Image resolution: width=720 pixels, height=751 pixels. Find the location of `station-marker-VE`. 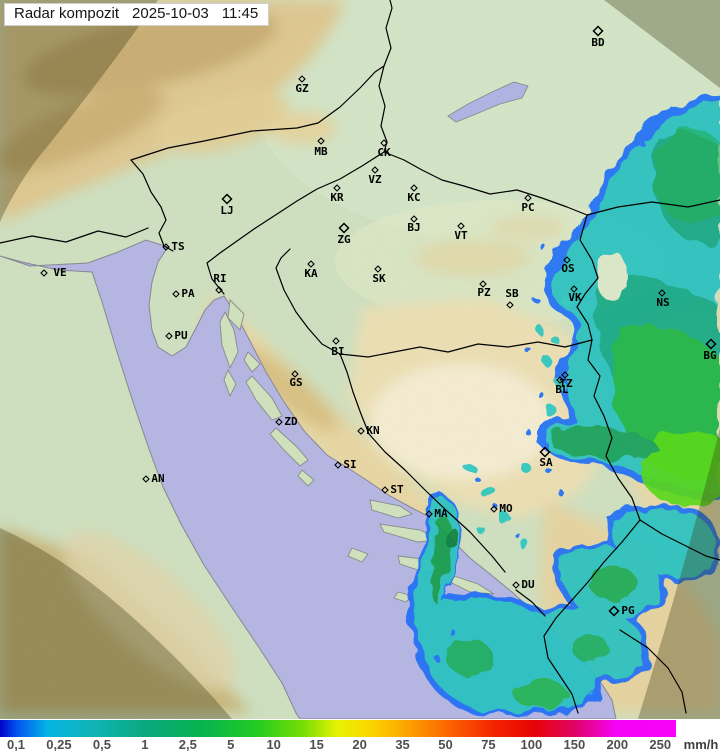

station-marker-VE is located at coordinates (44, 273).